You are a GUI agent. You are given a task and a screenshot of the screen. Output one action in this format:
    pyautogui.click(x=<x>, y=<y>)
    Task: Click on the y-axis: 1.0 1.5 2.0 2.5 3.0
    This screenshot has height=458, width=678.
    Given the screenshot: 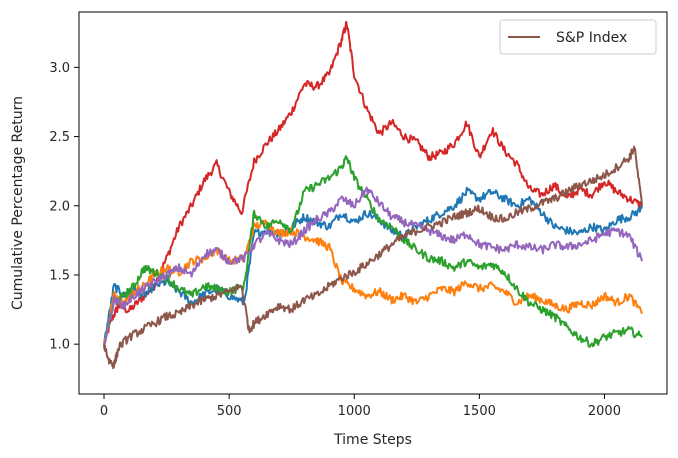 What is the action you would take?
    pyautogui.click(x=64, y=207)
    